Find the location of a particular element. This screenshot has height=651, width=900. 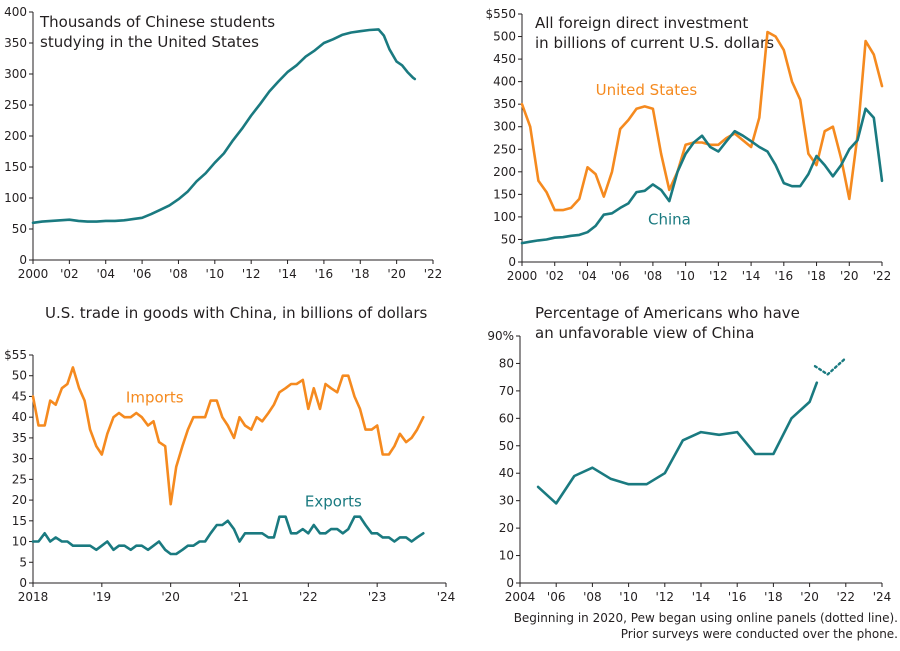

chart-title-line: in billions of current U.S. dollars is located at coordinates (654, 43).